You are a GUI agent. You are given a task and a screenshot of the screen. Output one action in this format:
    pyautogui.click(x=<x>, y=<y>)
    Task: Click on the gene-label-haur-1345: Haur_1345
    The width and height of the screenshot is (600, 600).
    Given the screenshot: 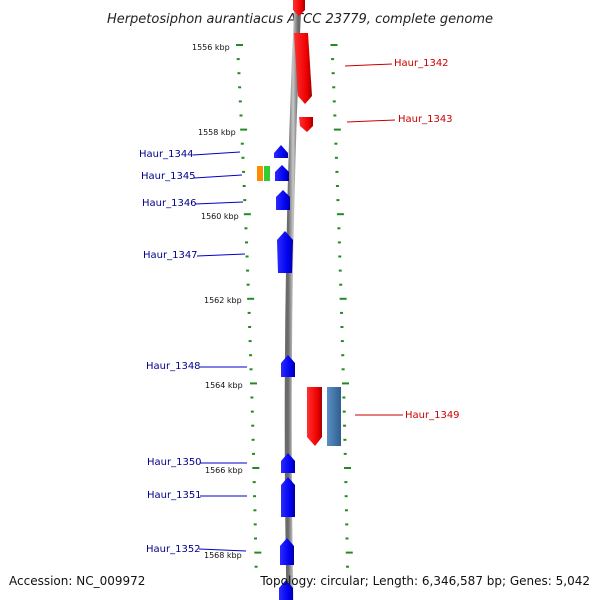 What is the action you would take?
    pyautogui.click(x=168, y=176)
    